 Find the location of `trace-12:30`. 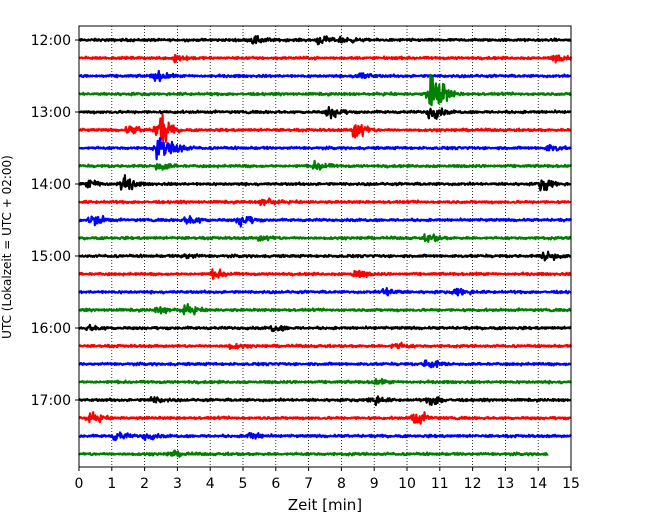

trace-12:30 is located at coordinates (325, 76).